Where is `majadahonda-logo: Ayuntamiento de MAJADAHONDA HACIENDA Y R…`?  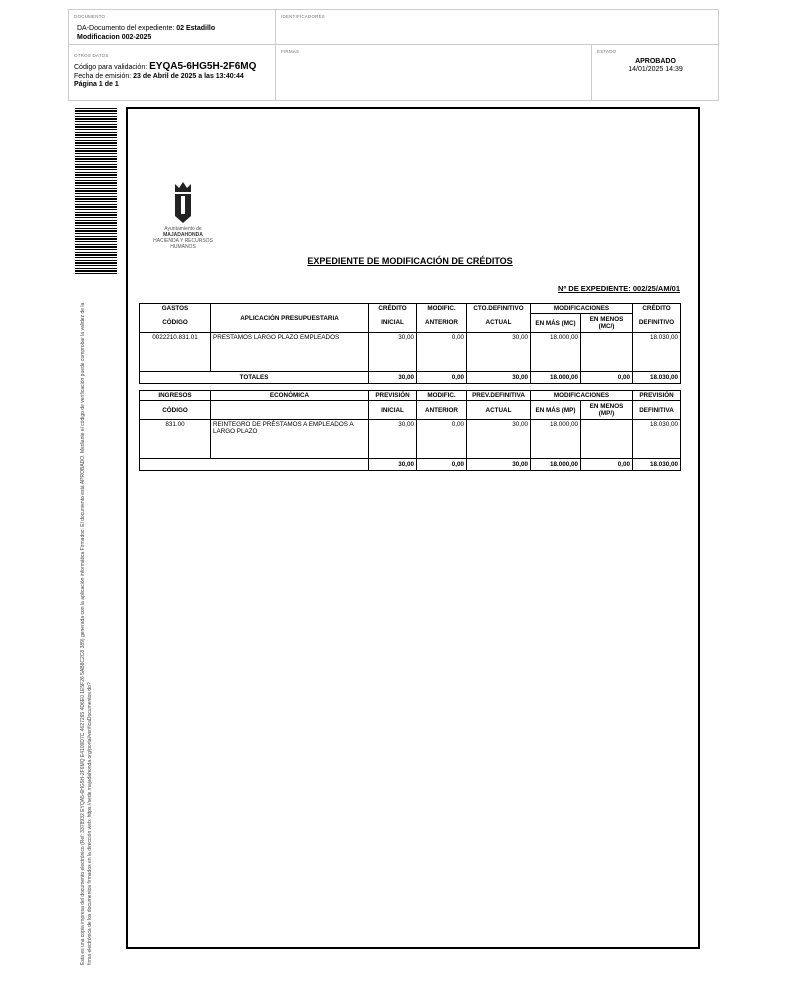
majadahonda-logo: Ayuntamiento de MAJADAHONDA HACIENDA Y R… is located at coordinates (183, 219).